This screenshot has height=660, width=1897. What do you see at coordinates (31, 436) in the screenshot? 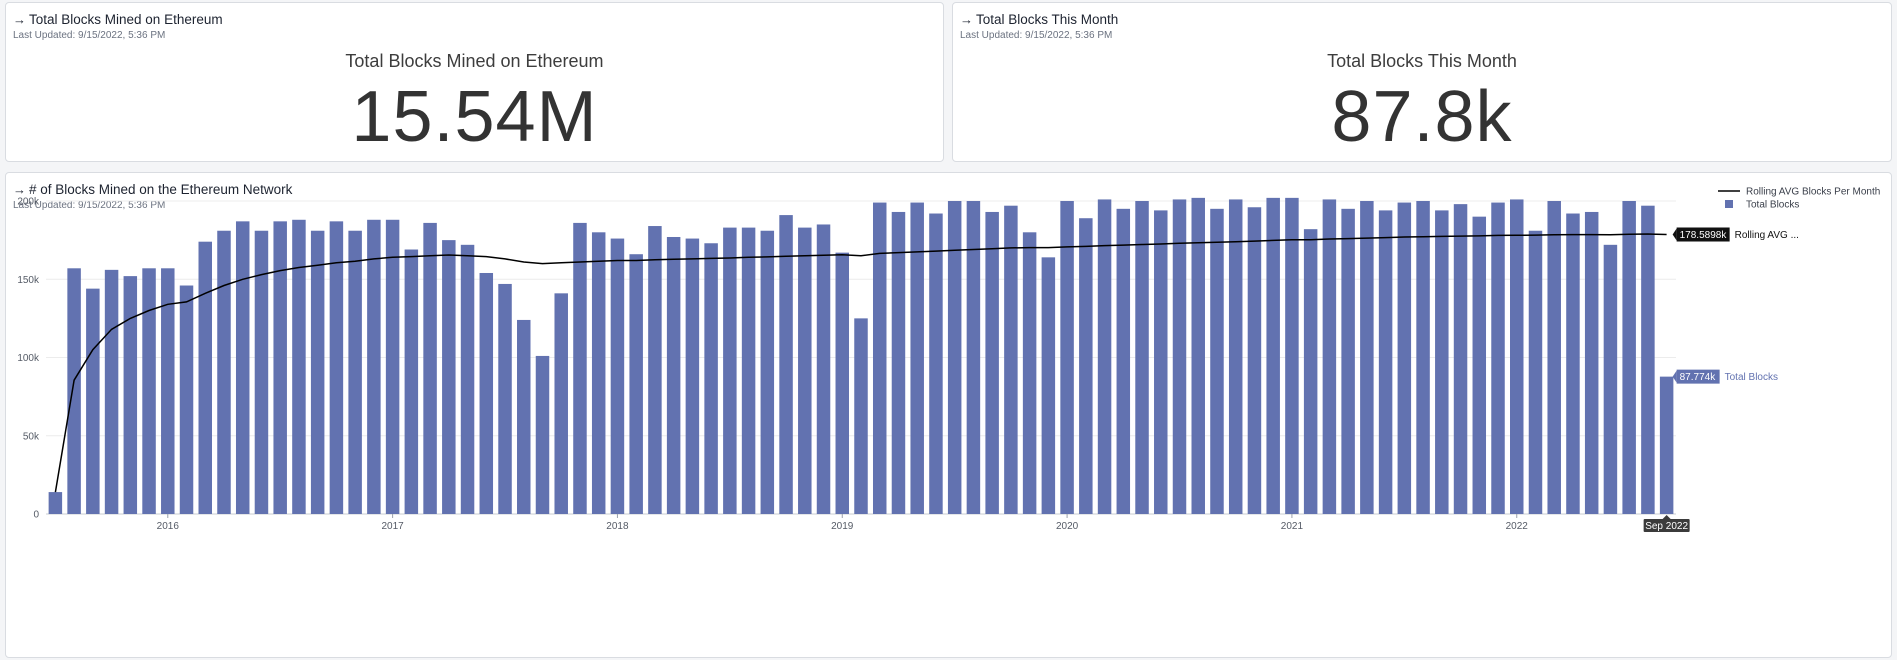
I see `y-tick-label: 50k` at bounding box center [31, 436].